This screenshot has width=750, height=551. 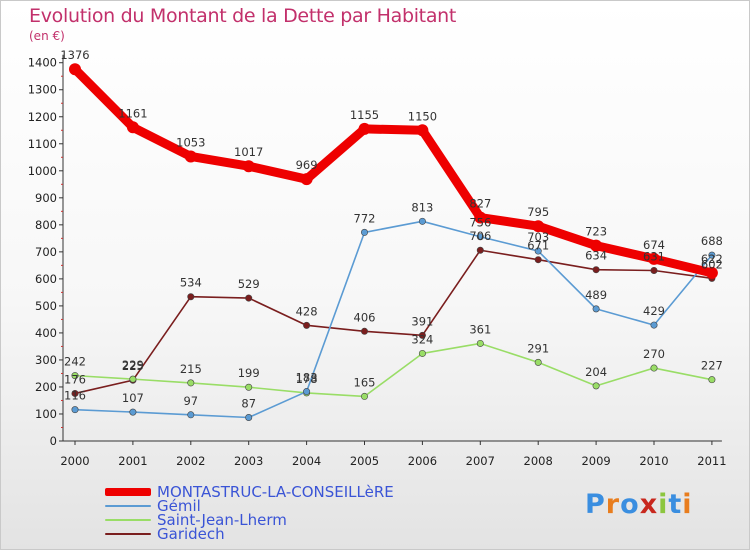 What do you see at coordinates (42, 117) in the screenshot?
I see `y-tick-label: 1200` at bounding box center [42, 117].